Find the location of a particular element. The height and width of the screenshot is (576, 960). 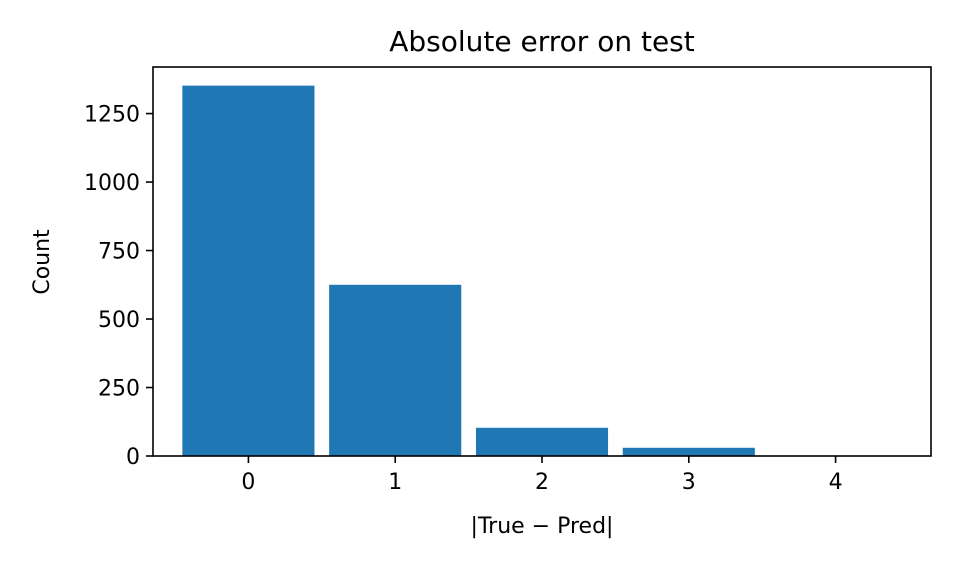

y-tick-label: 500 is located at coordinates (119, 320).